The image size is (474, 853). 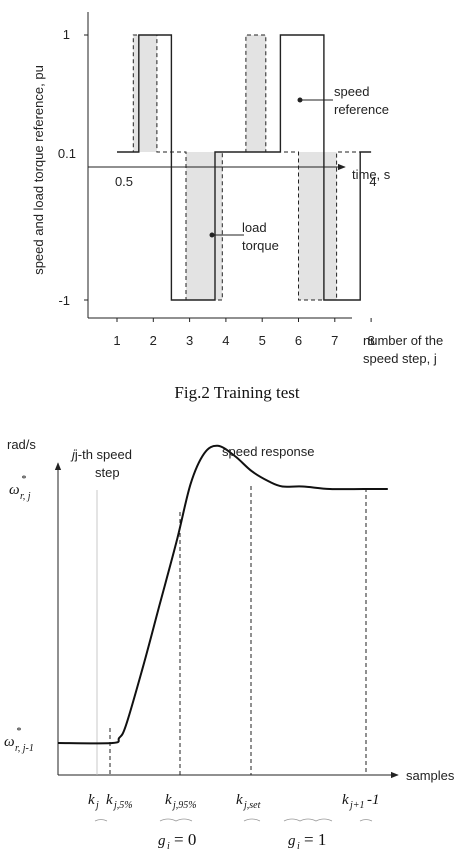 I want to click on sample-tick-k-j-set: k j,set, so click(x=248, y=801).